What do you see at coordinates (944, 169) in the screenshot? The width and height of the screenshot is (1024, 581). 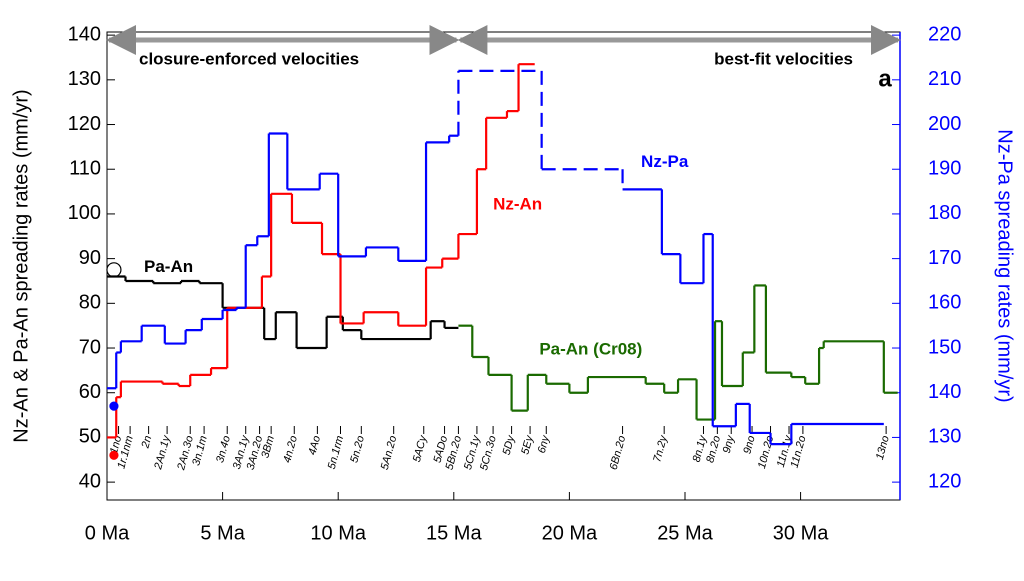 I see `y2-tick-label: 190` at bounding box center [944, 169].